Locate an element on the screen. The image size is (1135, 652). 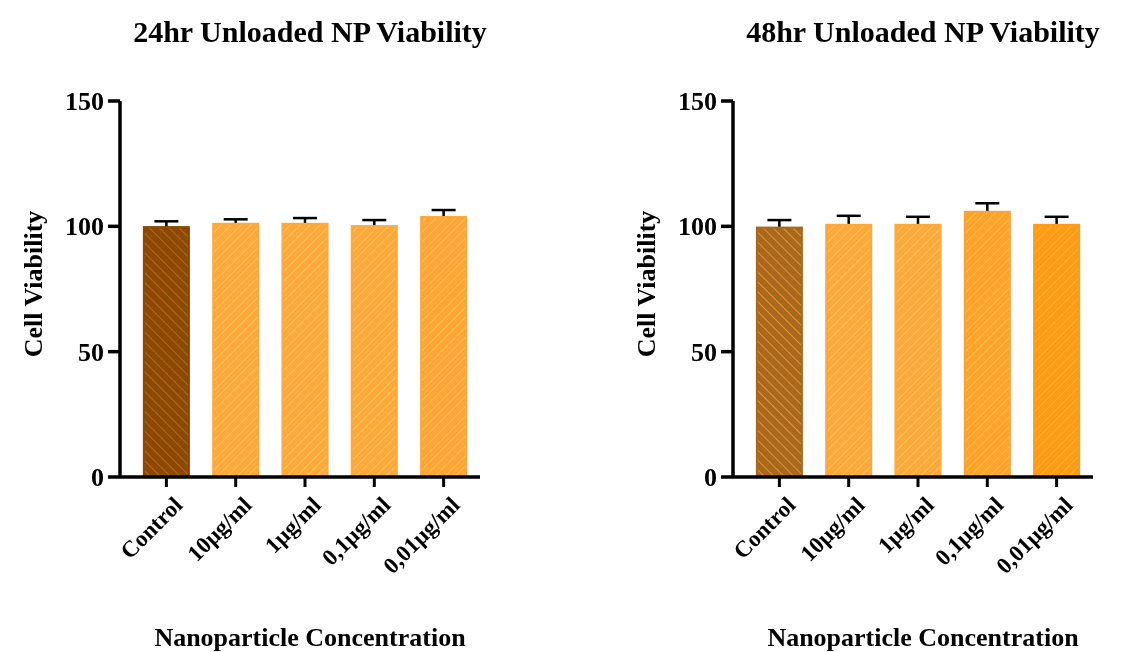
chart-title: 24hr Unloaded NP Viability is located at coordinates (310, 31).